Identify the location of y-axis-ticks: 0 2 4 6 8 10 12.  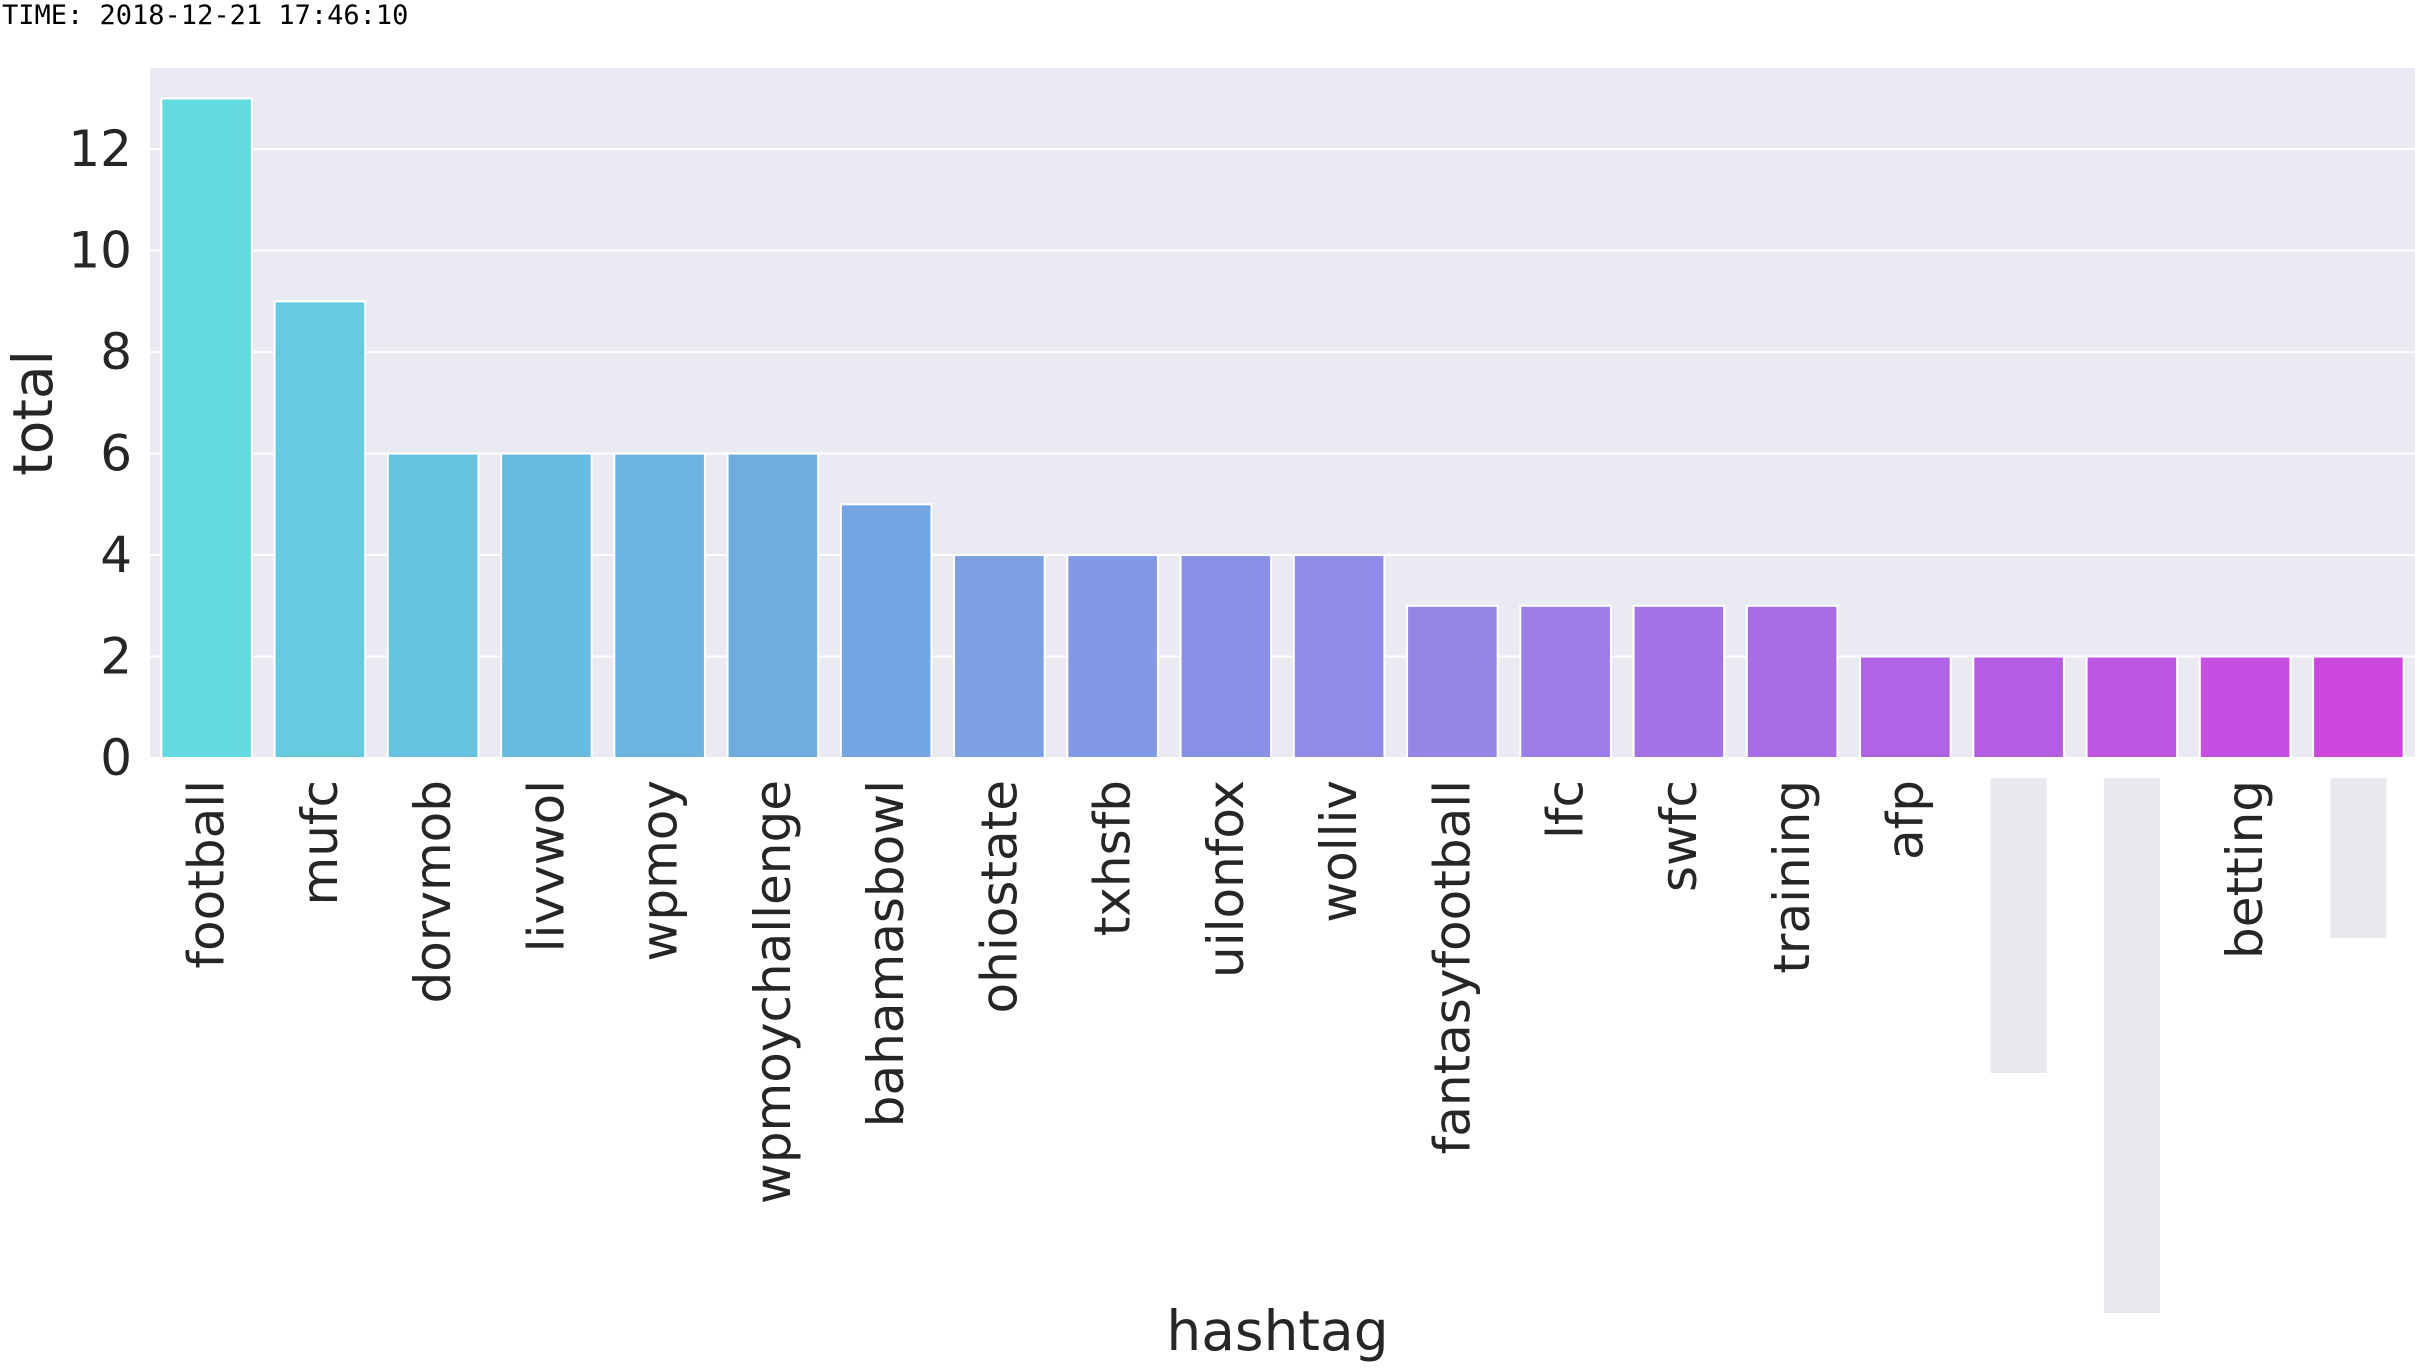
(100, 453).